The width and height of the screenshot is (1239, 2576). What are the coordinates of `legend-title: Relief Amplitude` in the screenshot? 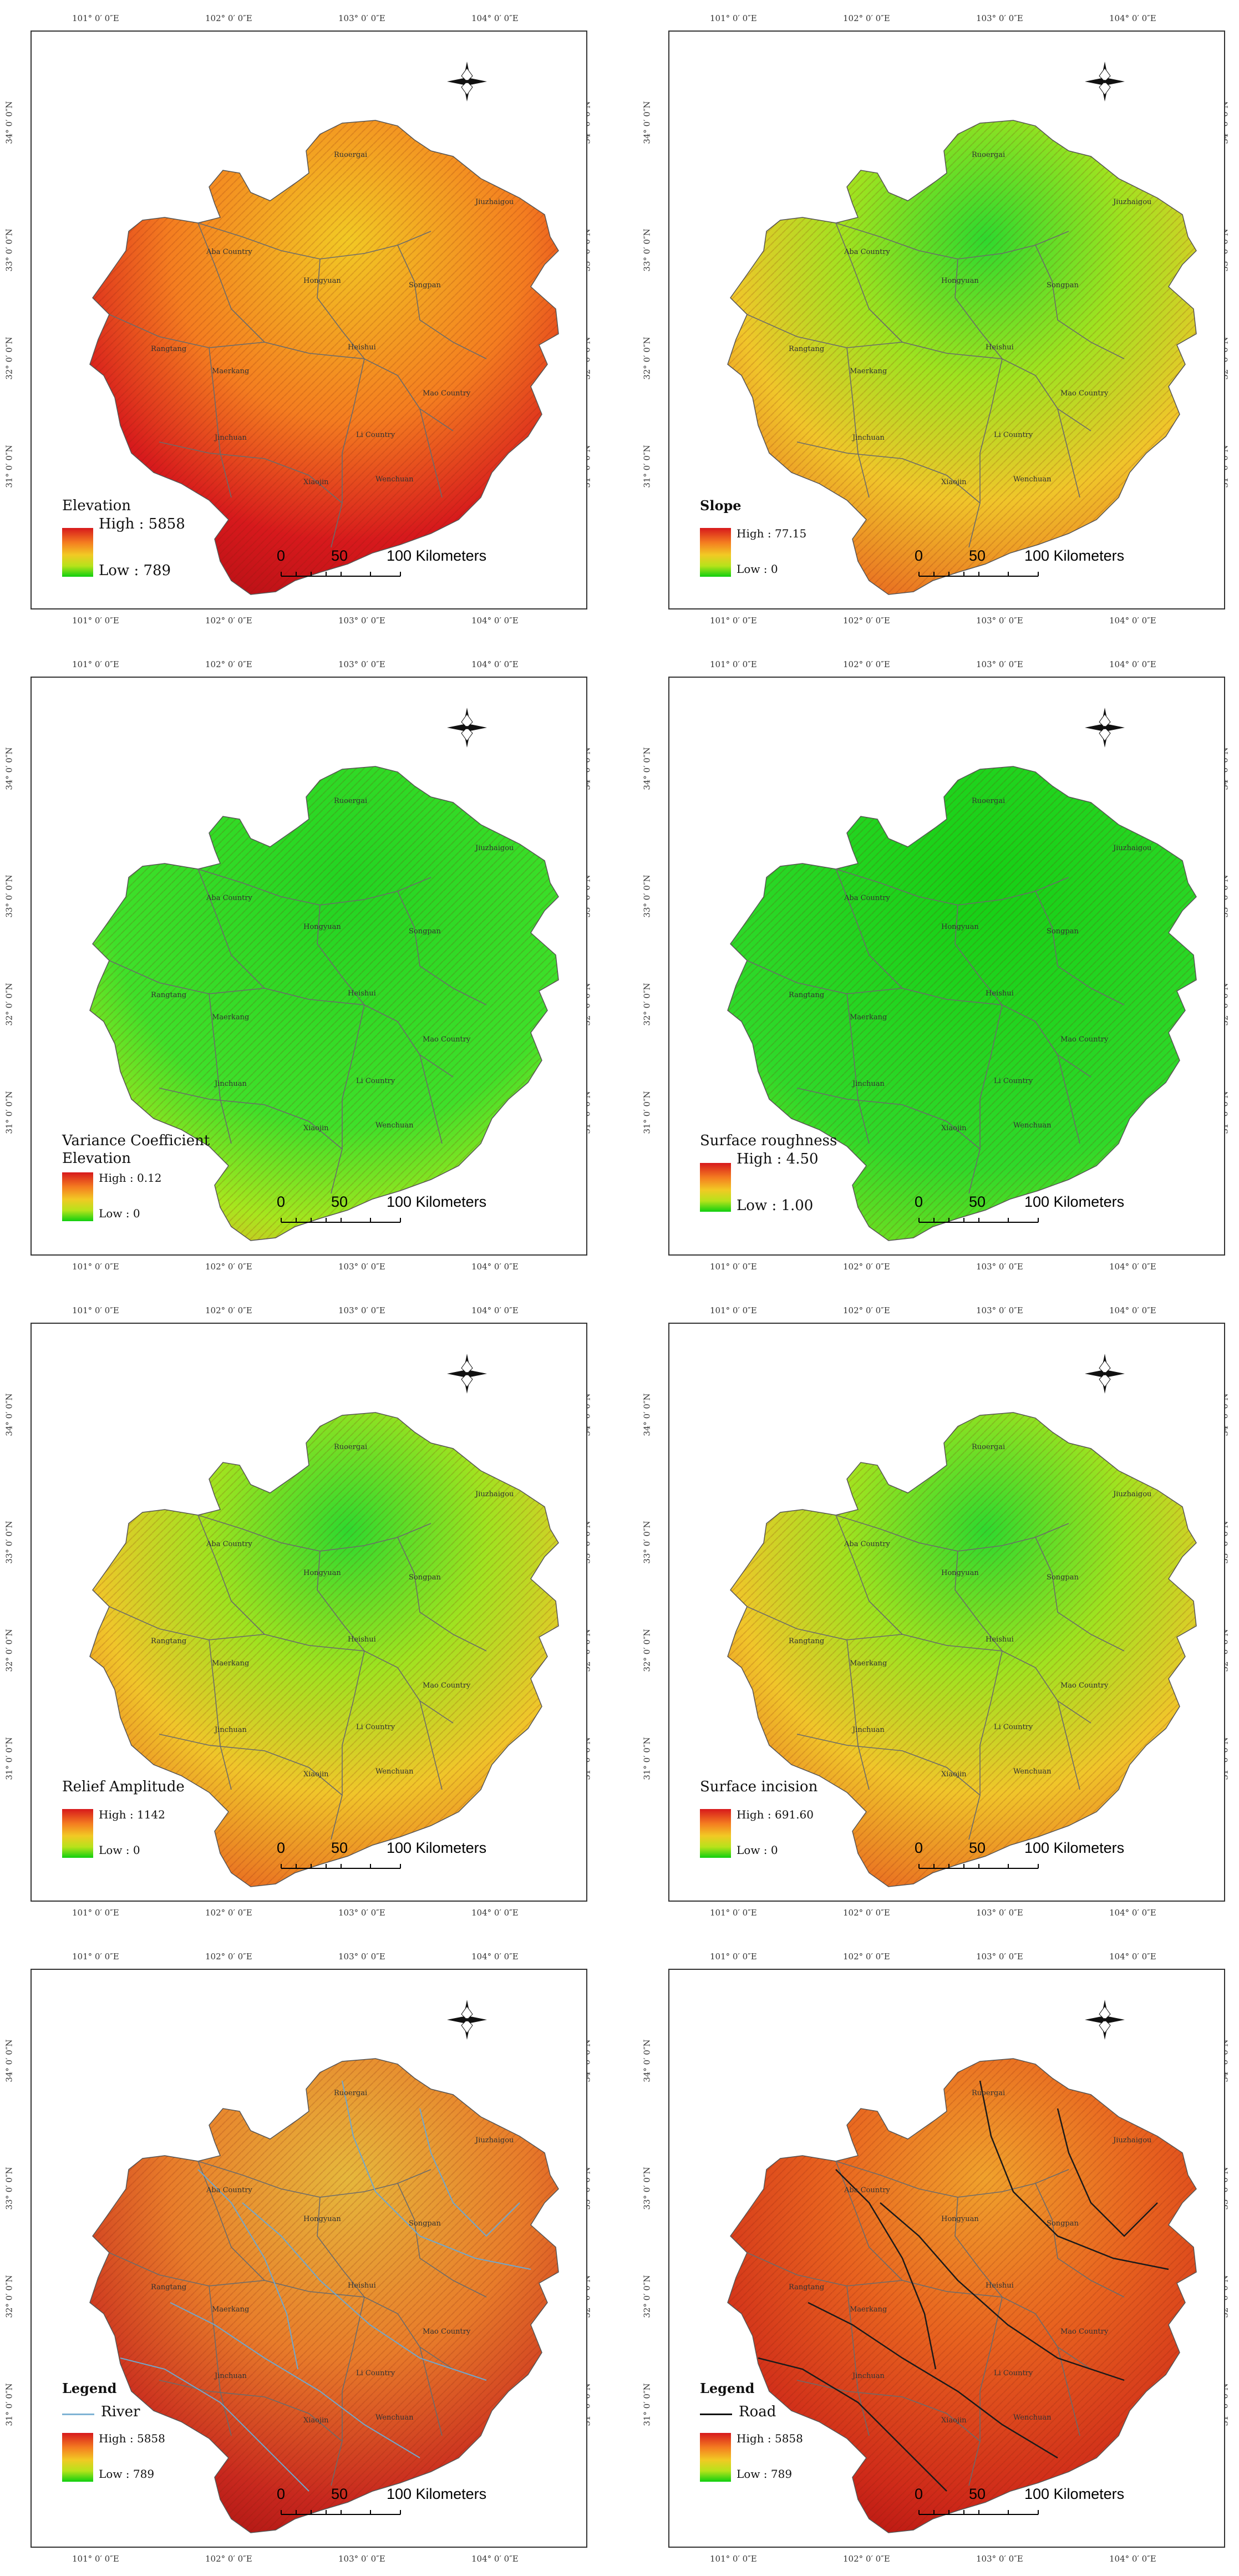 It's located at (123, 1787).